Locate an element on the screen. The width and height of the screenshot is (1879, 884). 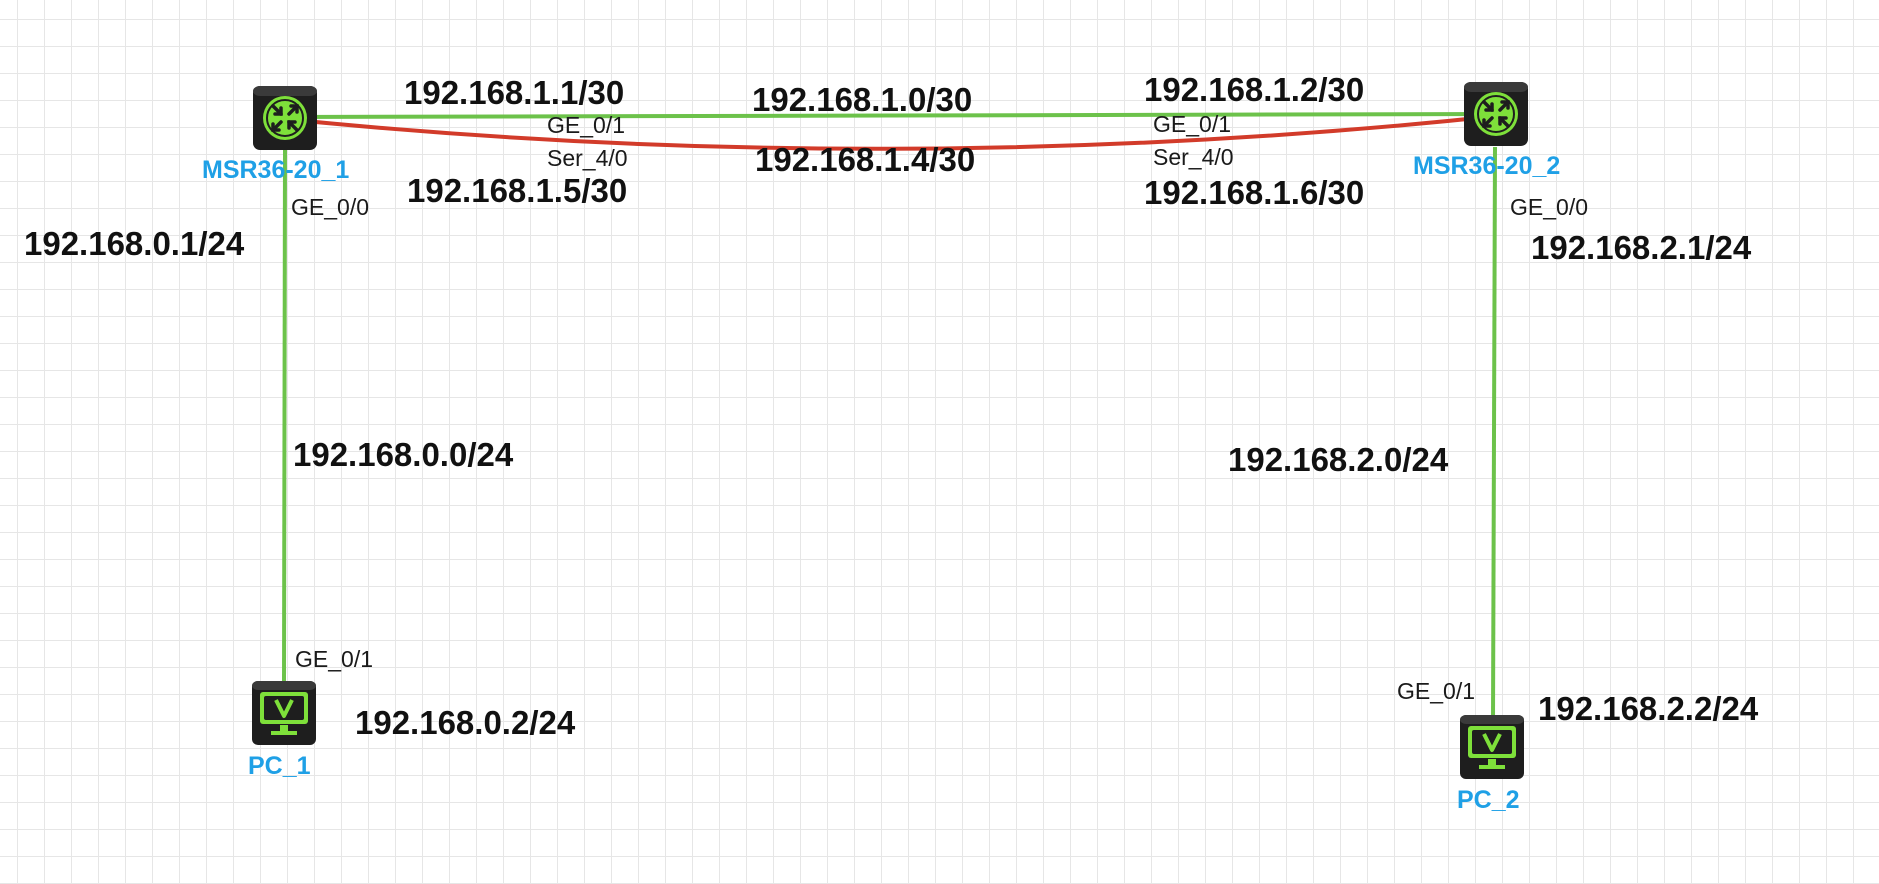
iface-pc2-ge01: GE_0/1 is located at coordinates (1436, 691).